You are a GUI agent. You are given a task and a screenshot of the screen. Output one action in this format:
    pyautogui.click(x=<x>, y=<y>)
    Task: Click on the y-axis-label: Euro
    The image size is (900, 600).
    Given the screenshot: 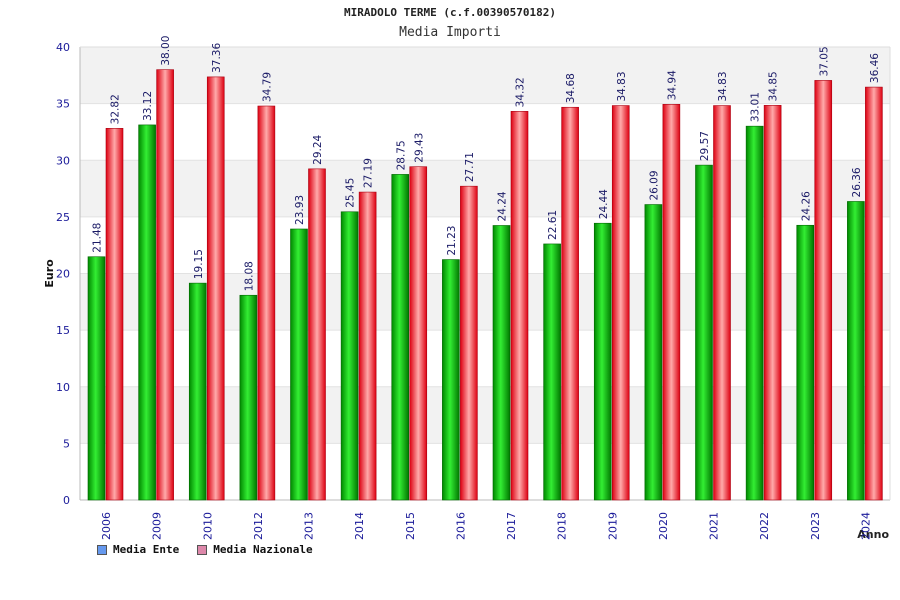 What is the action you would take?
    pyautogui.click(x=49, y=273)
    